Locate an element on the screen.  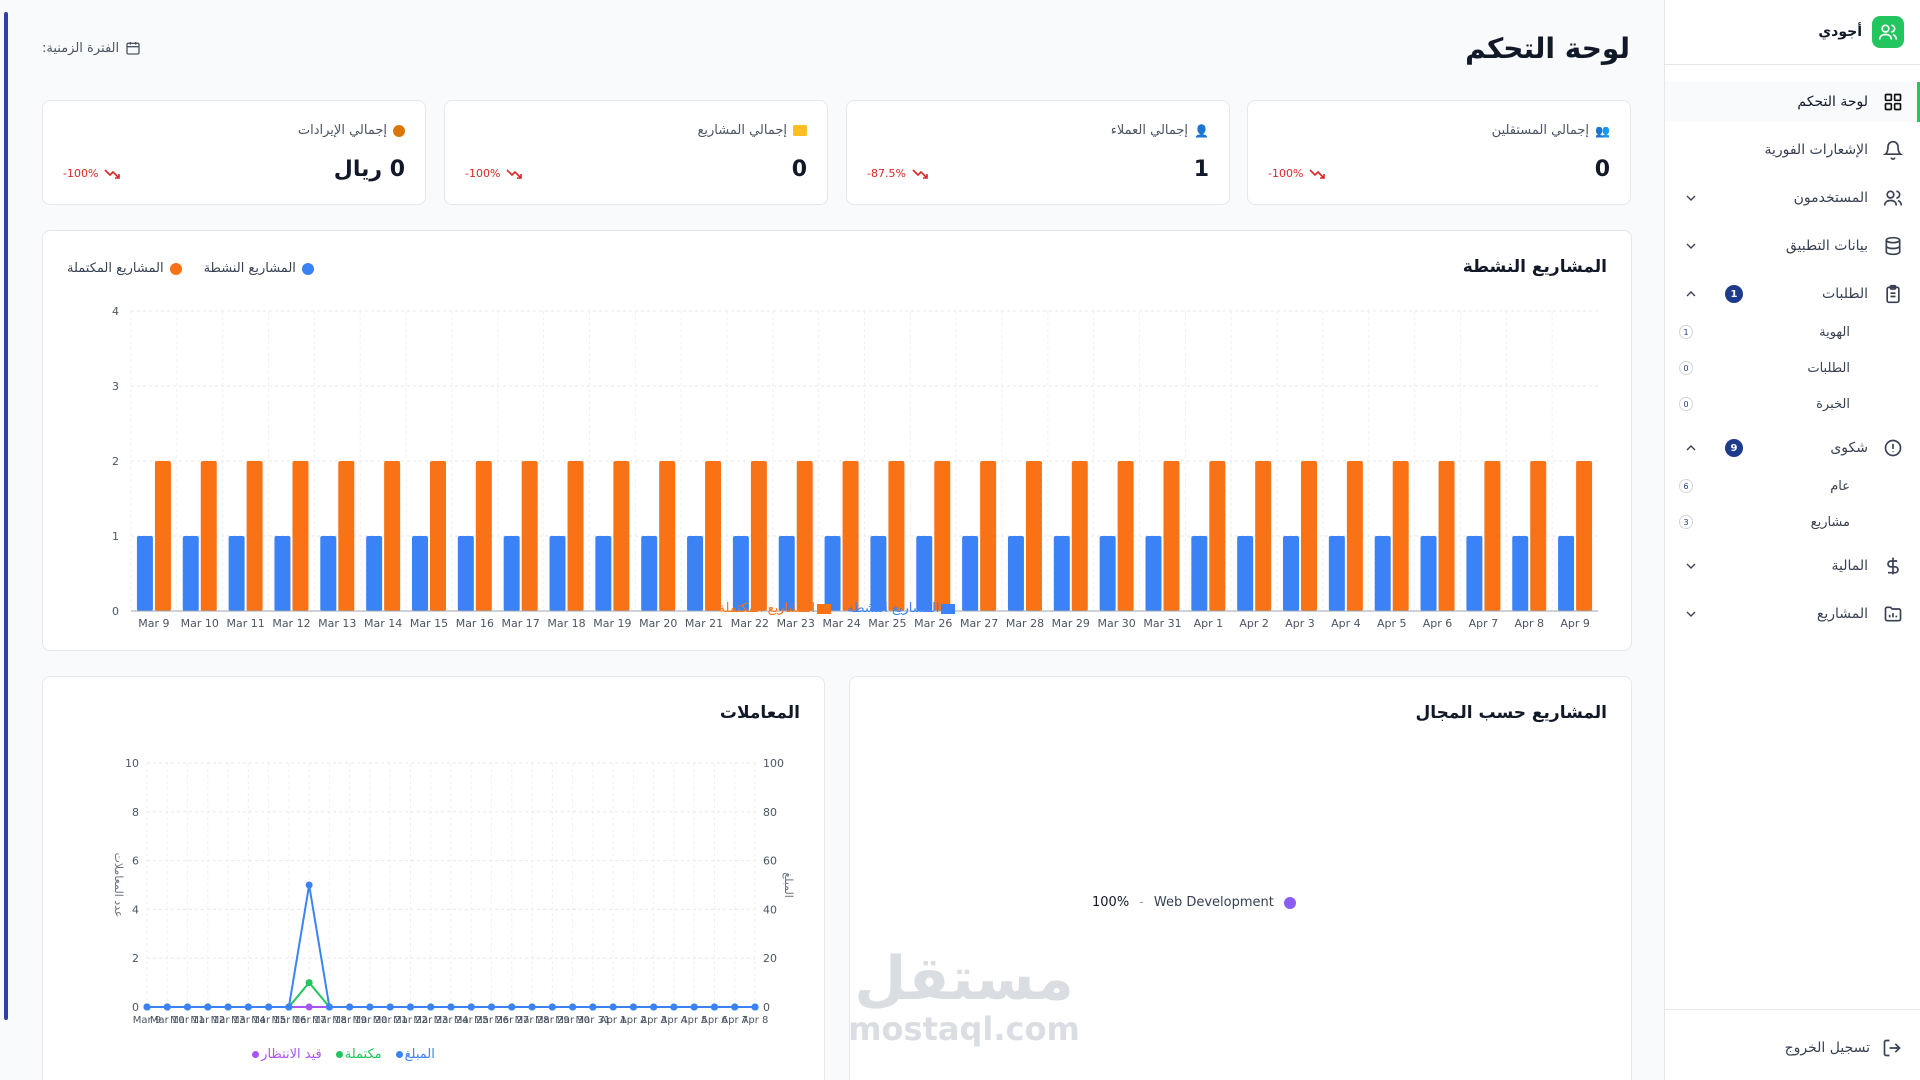
x-tick-label: Mar 23 is located at coordinates (796, 623).